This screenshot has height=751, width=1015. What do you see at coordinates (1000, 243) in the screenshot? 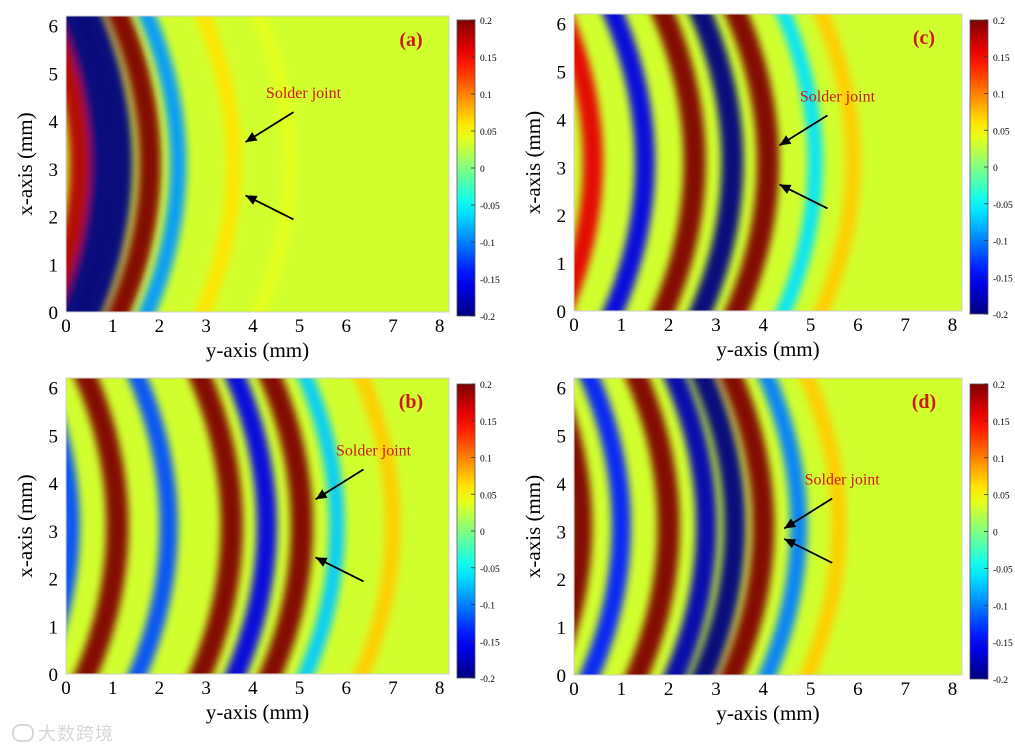
I see `colorbar-tick-label: -0.1` at bounding box center [1000, 243].